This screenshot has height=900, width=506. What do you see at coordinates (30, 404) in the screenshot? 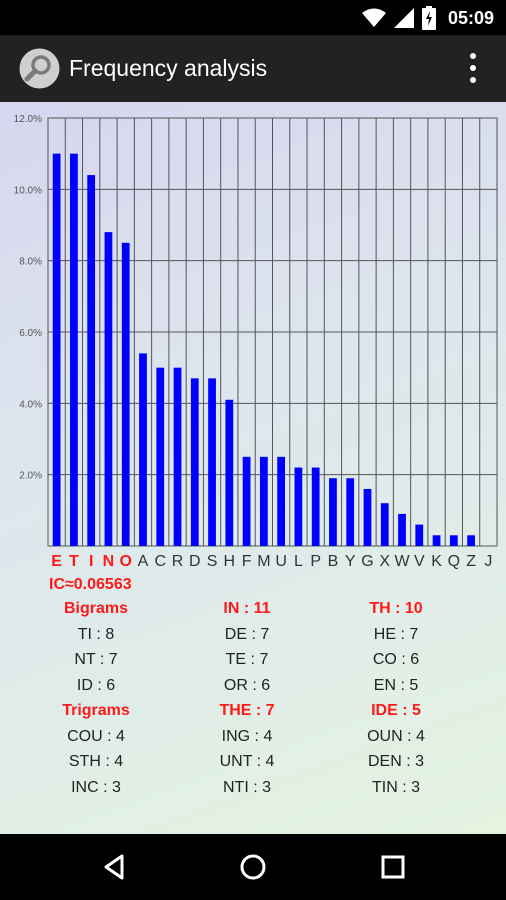
I see `y-tick-label: 4.0%` at bounding box center [30, 404].